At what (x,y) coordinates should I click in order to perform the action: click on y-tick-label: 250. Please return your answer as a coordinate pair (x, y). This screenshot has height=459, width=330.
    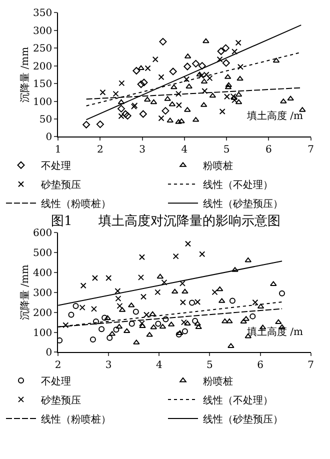
    Looking at the image, I should click on (42, 49).